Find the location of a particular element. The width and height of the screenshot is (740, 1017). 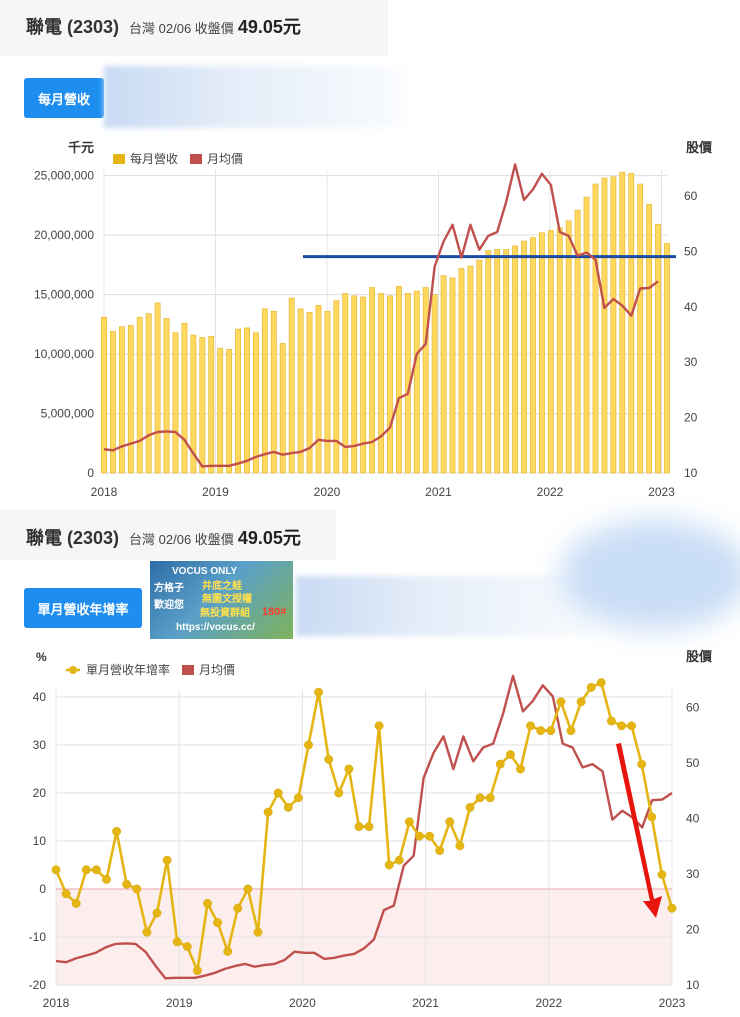

monthly-revenue-tab: 每月營收 is located at coordinates (64, 98).